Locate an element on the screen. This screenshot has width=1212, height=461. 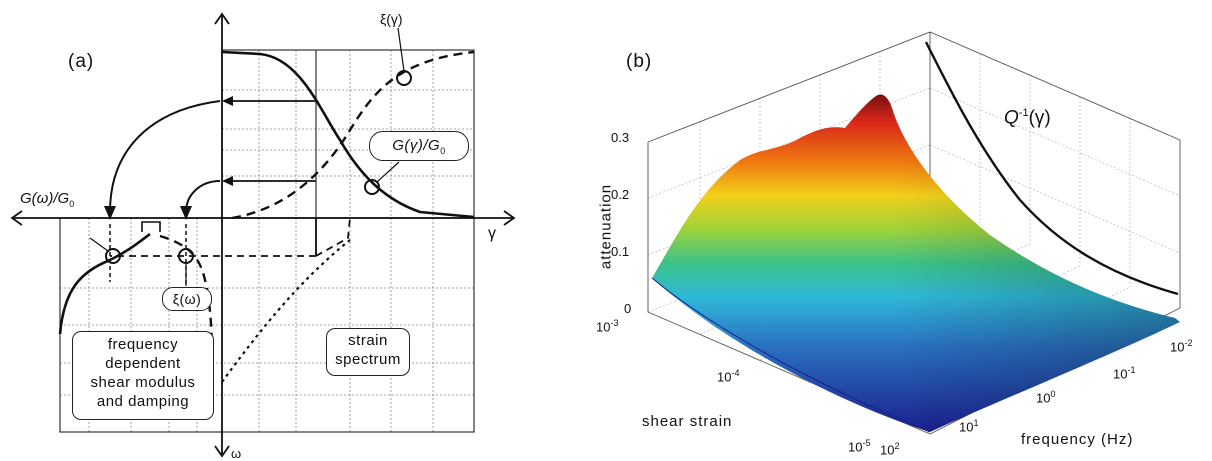
freq-tick-3-base: 10 is located at coordinates (1120, 374).